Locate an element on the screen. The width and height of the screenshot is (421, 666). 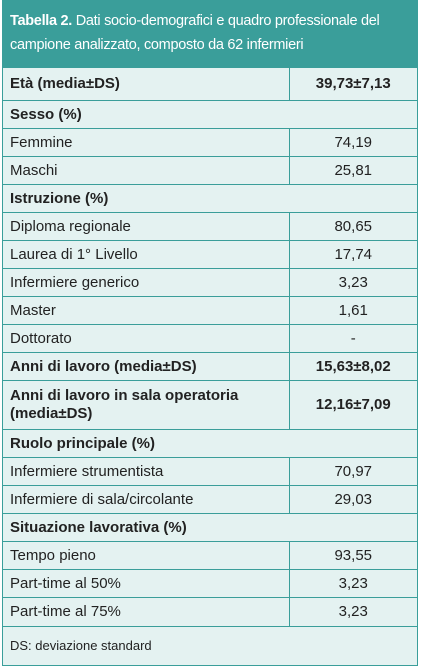
table-row: Infermiere strumentista 70,97 is located at coordinates (210, 471).